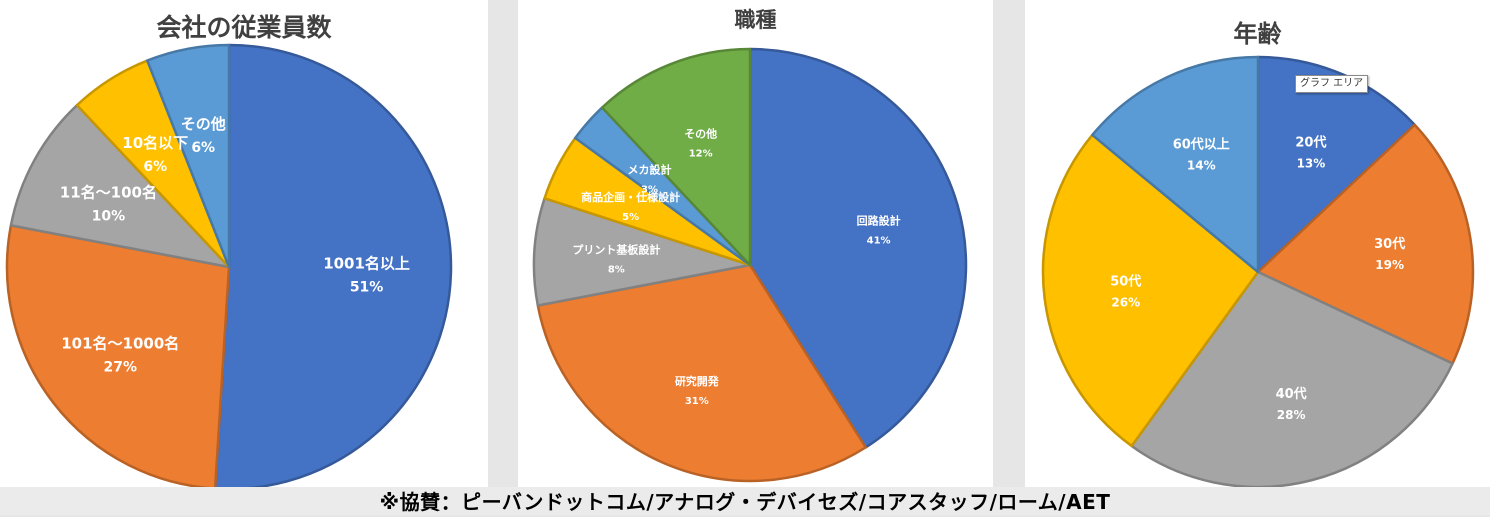 The width and height of the screenshot is (1490, 517). What do you see at coordinates (109, 217) in the screenshot?
I see `slice-percent-label: 10%` at bounding box center [109, 217].